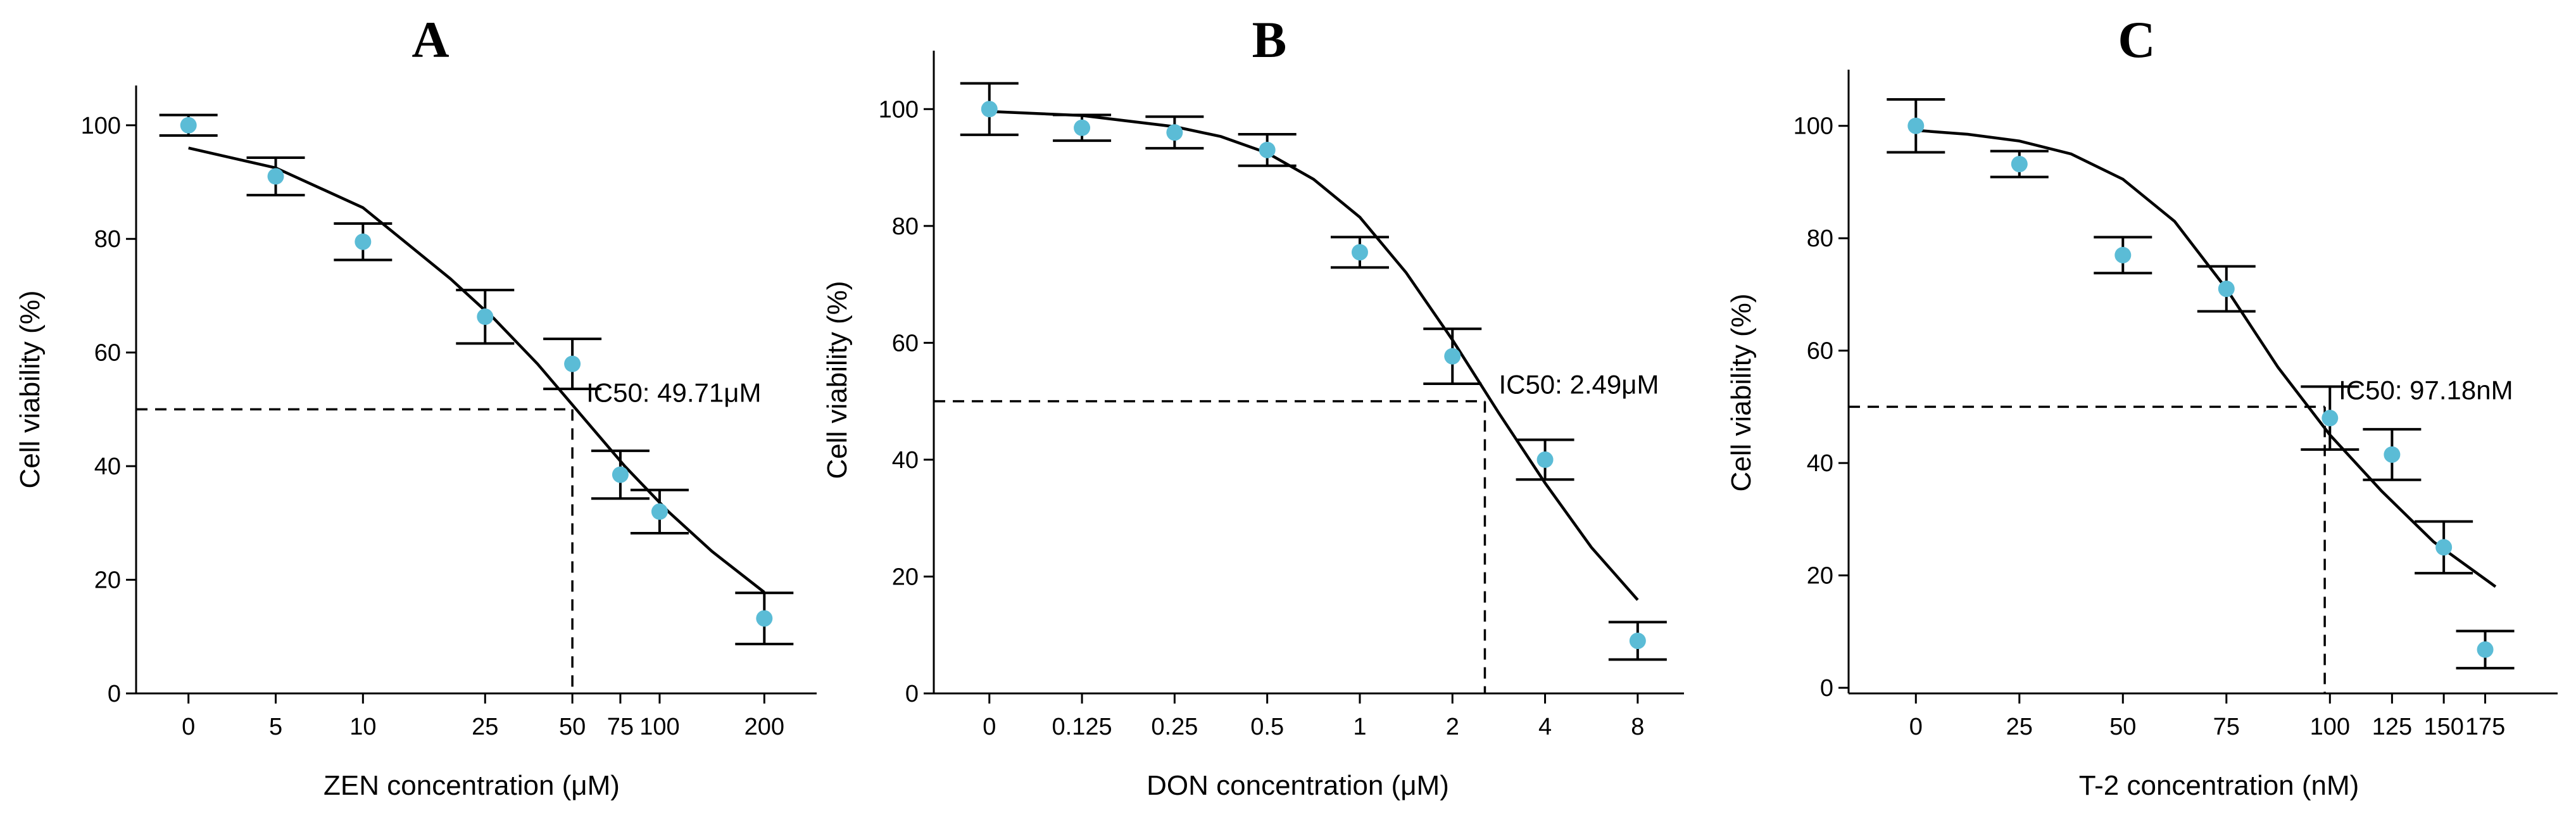 The width and height of the screenshot is (2576, 815). I want to click on panel-c-y-tick-label: 80, so click(1820, 239).